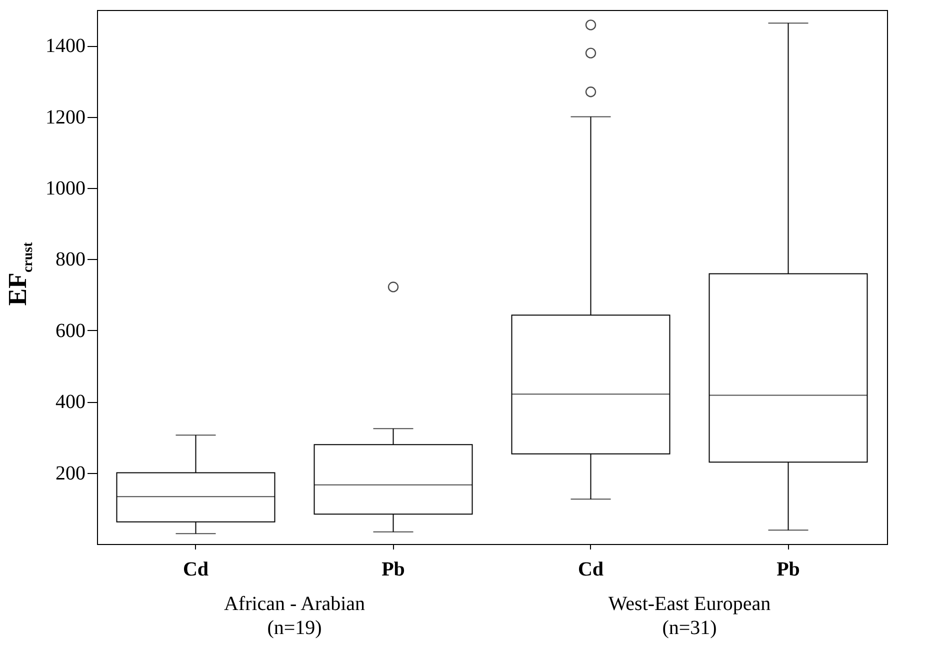  I want to click on y-tick-label: 1000, so click(66, 189).